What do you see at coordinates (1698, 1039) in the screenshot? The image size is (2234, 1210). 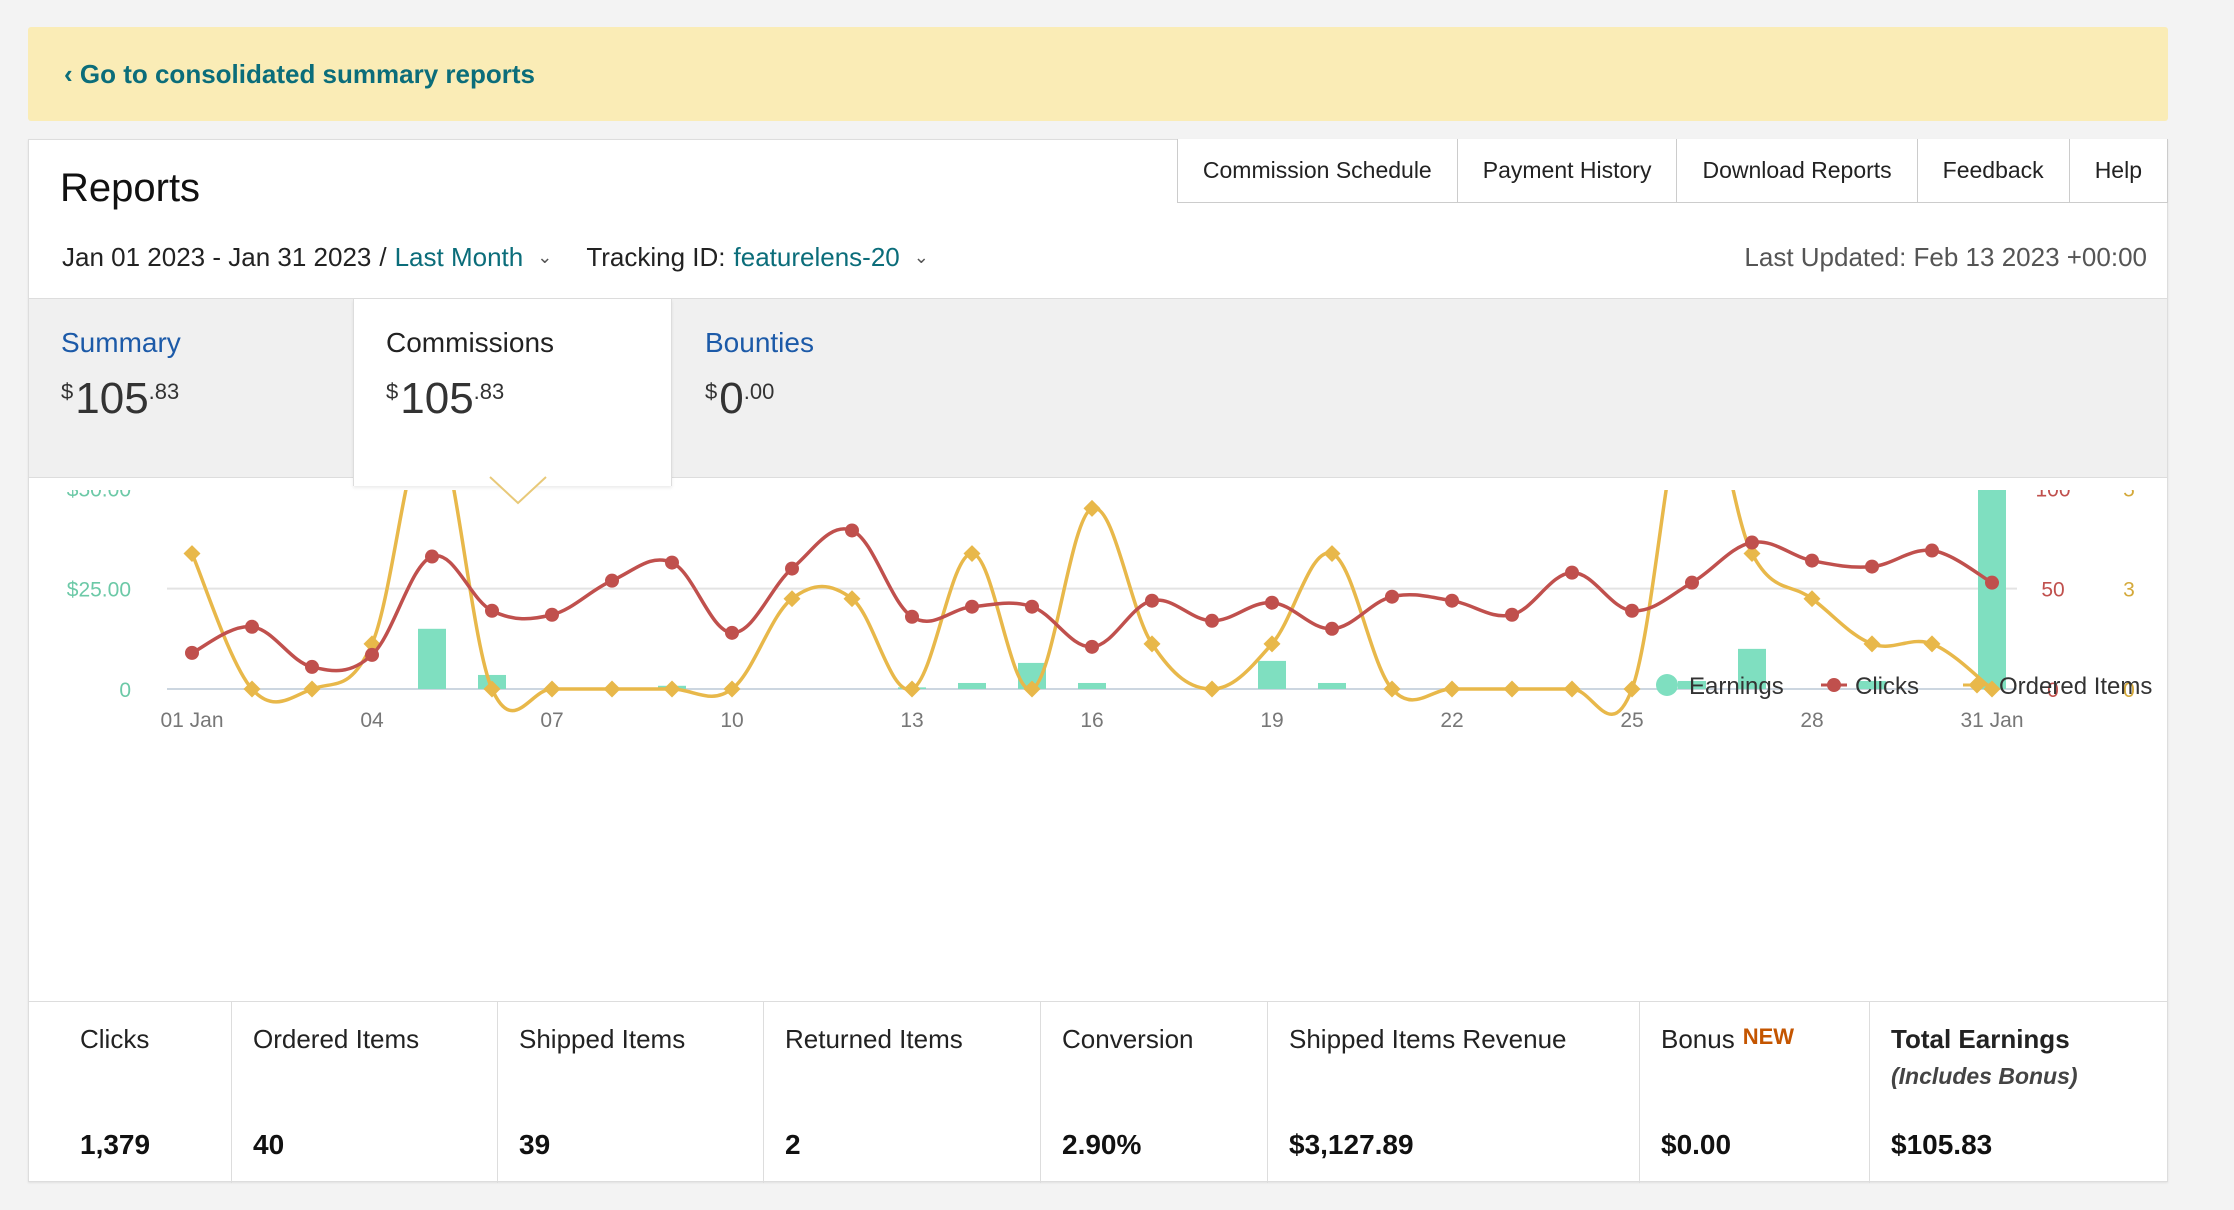 I see `stat-label-text: Bonus` at bounding box center [1698, 1039].